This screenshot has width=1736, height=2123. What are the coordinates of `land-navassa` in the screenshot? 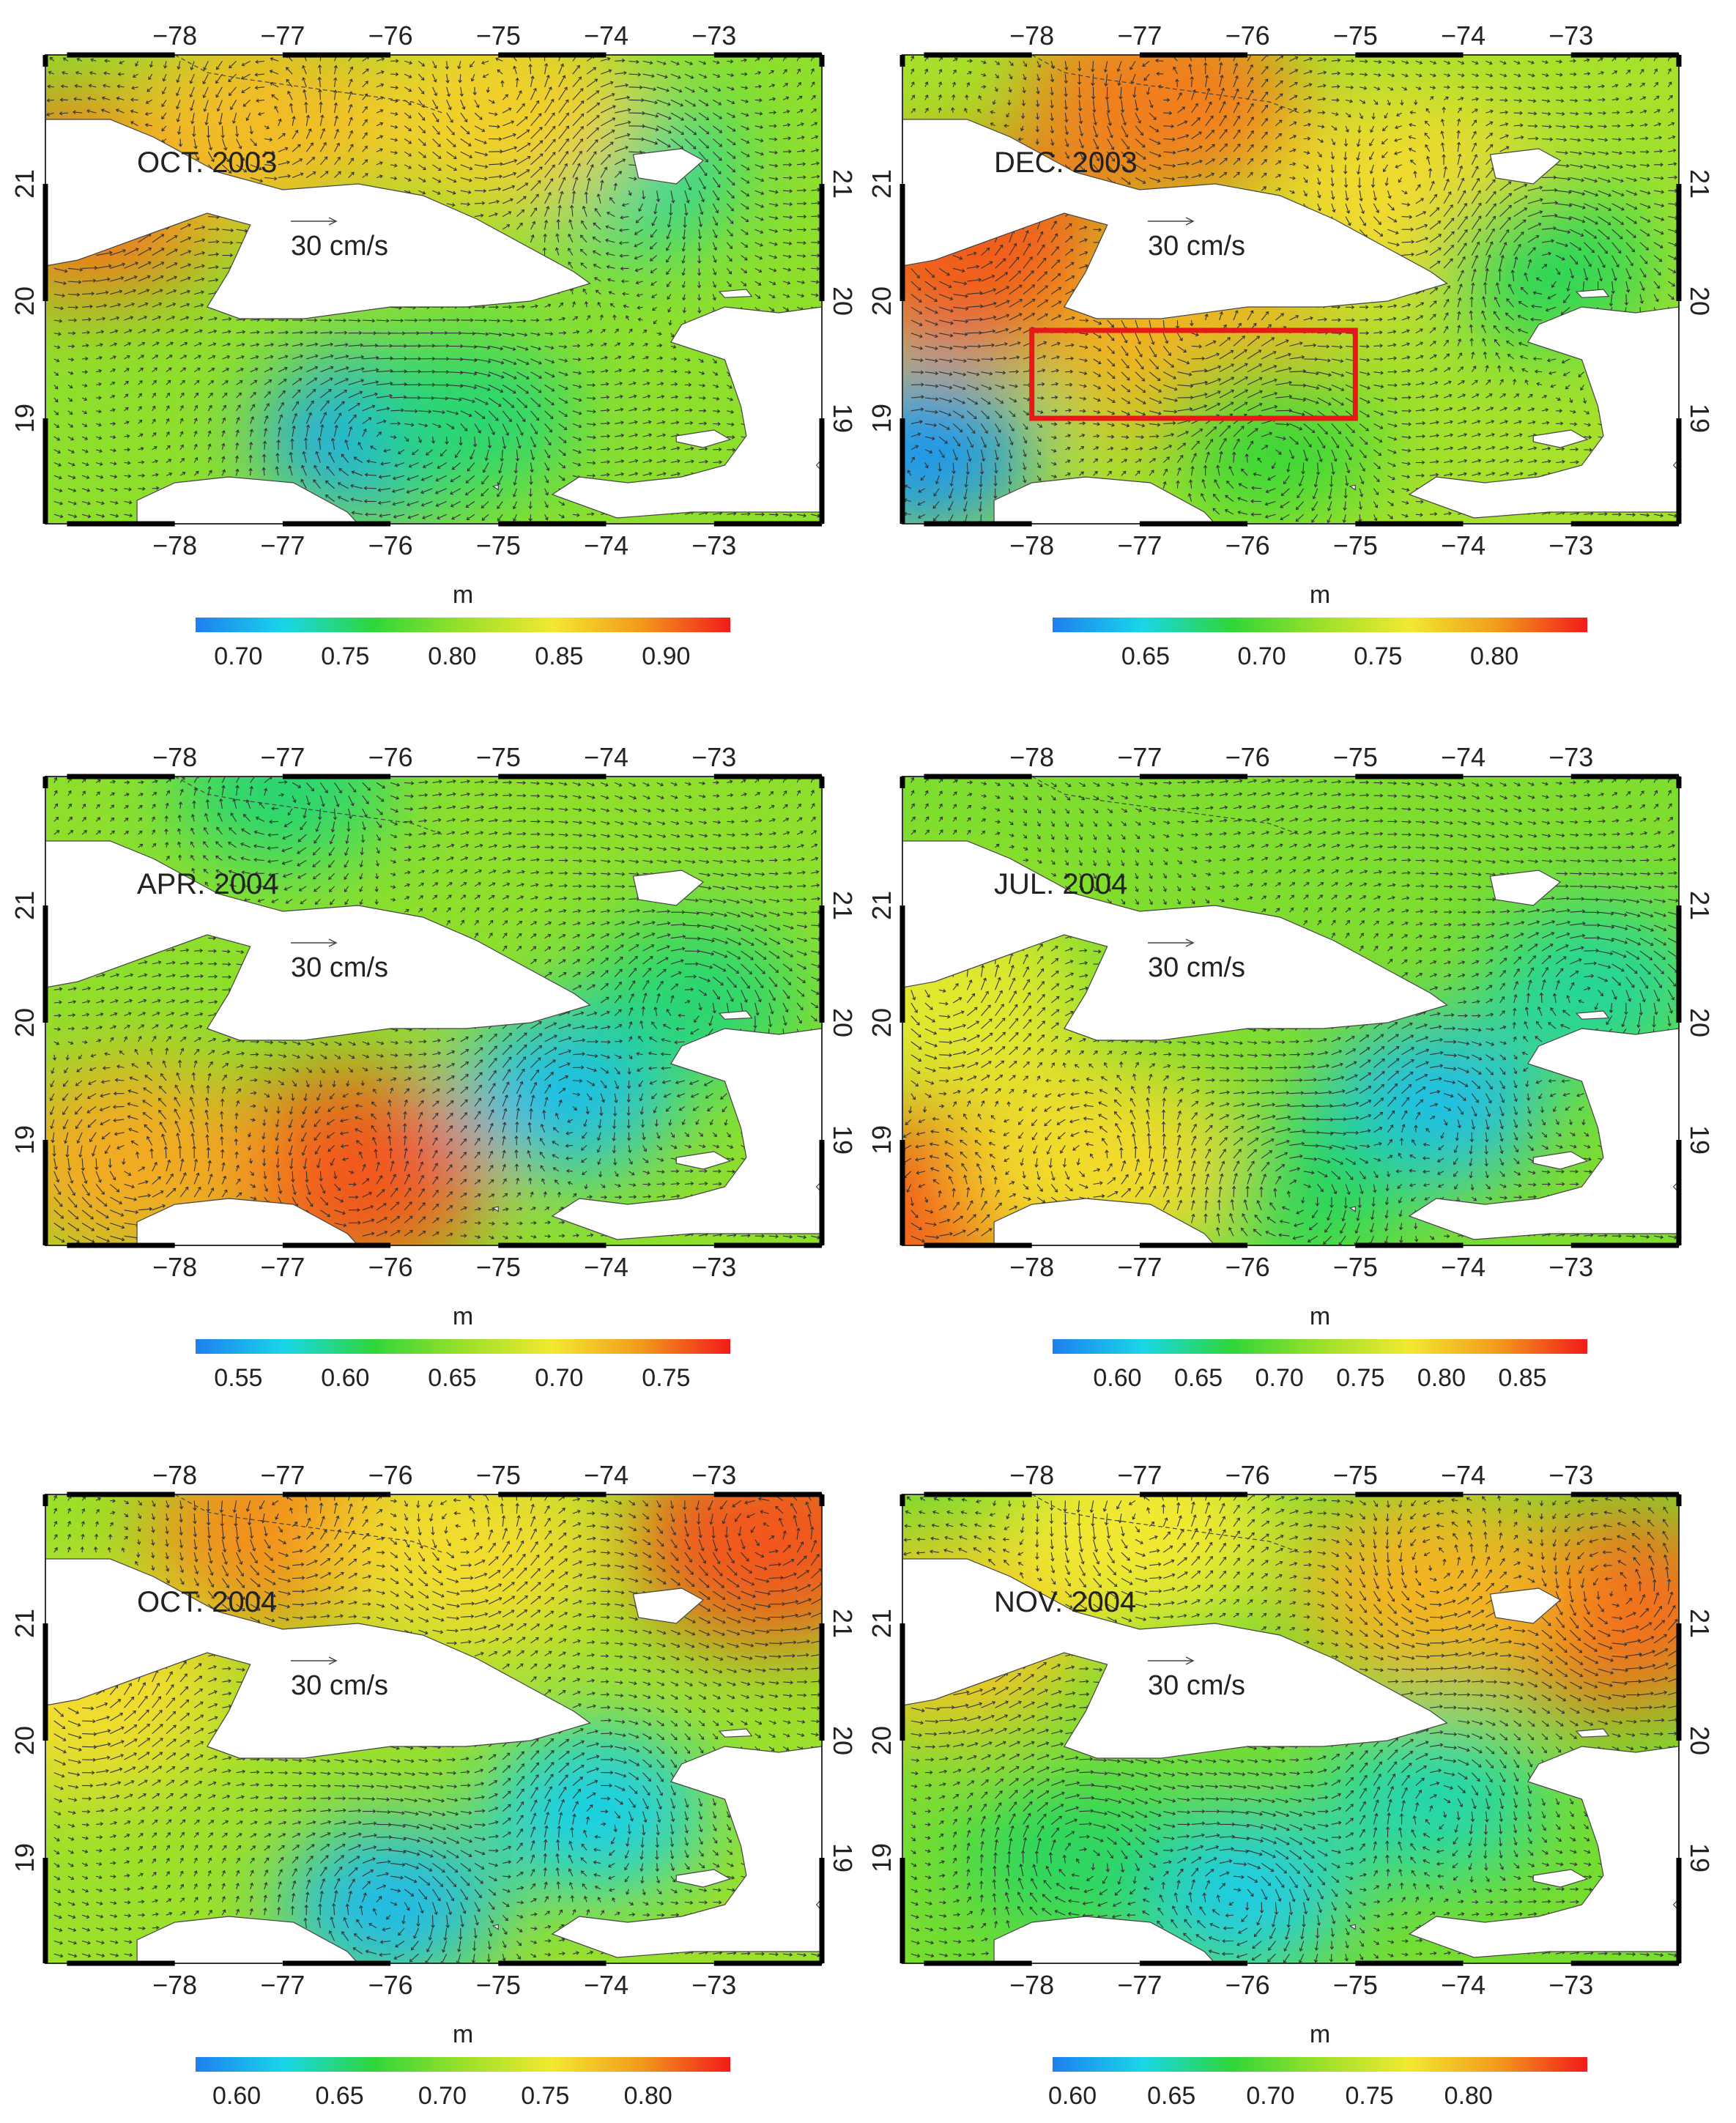 It's located at (496, 487).